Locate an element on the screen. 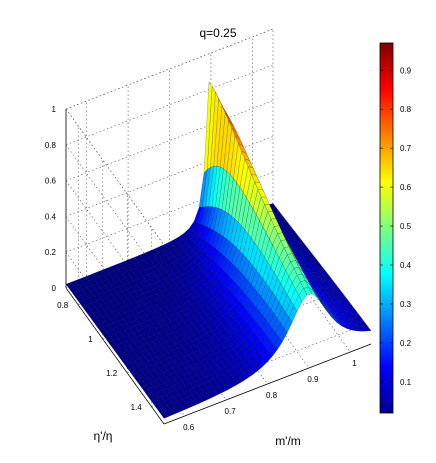 The image size is (436, 463). x-tick-label: 0.6 is located at coordinates (189, 427).